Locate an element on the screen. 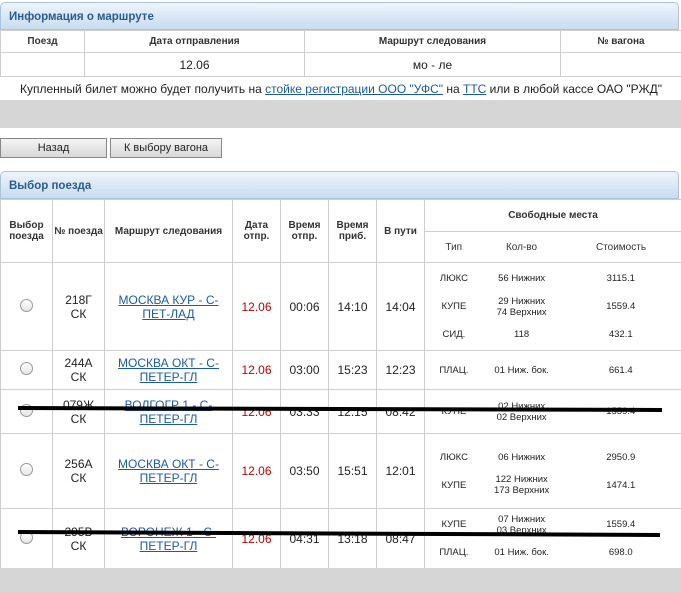 The width and height of the screenshot is (681, 593). seat-row: ПЛАЦ. 01 Ниж. бок. 698.0 is located at coordinates (553, 553).